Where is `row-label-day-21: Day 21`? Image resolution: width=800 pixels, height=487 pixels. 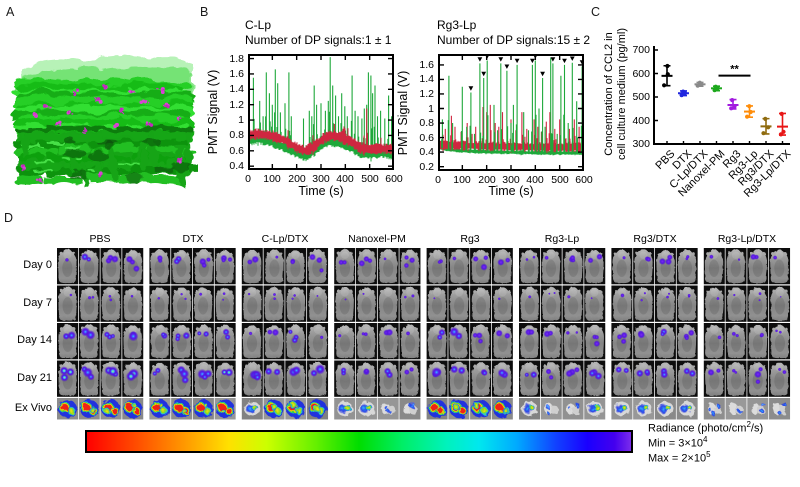 row-label-day-21: Day 21 is located at coordinates (34, 378).